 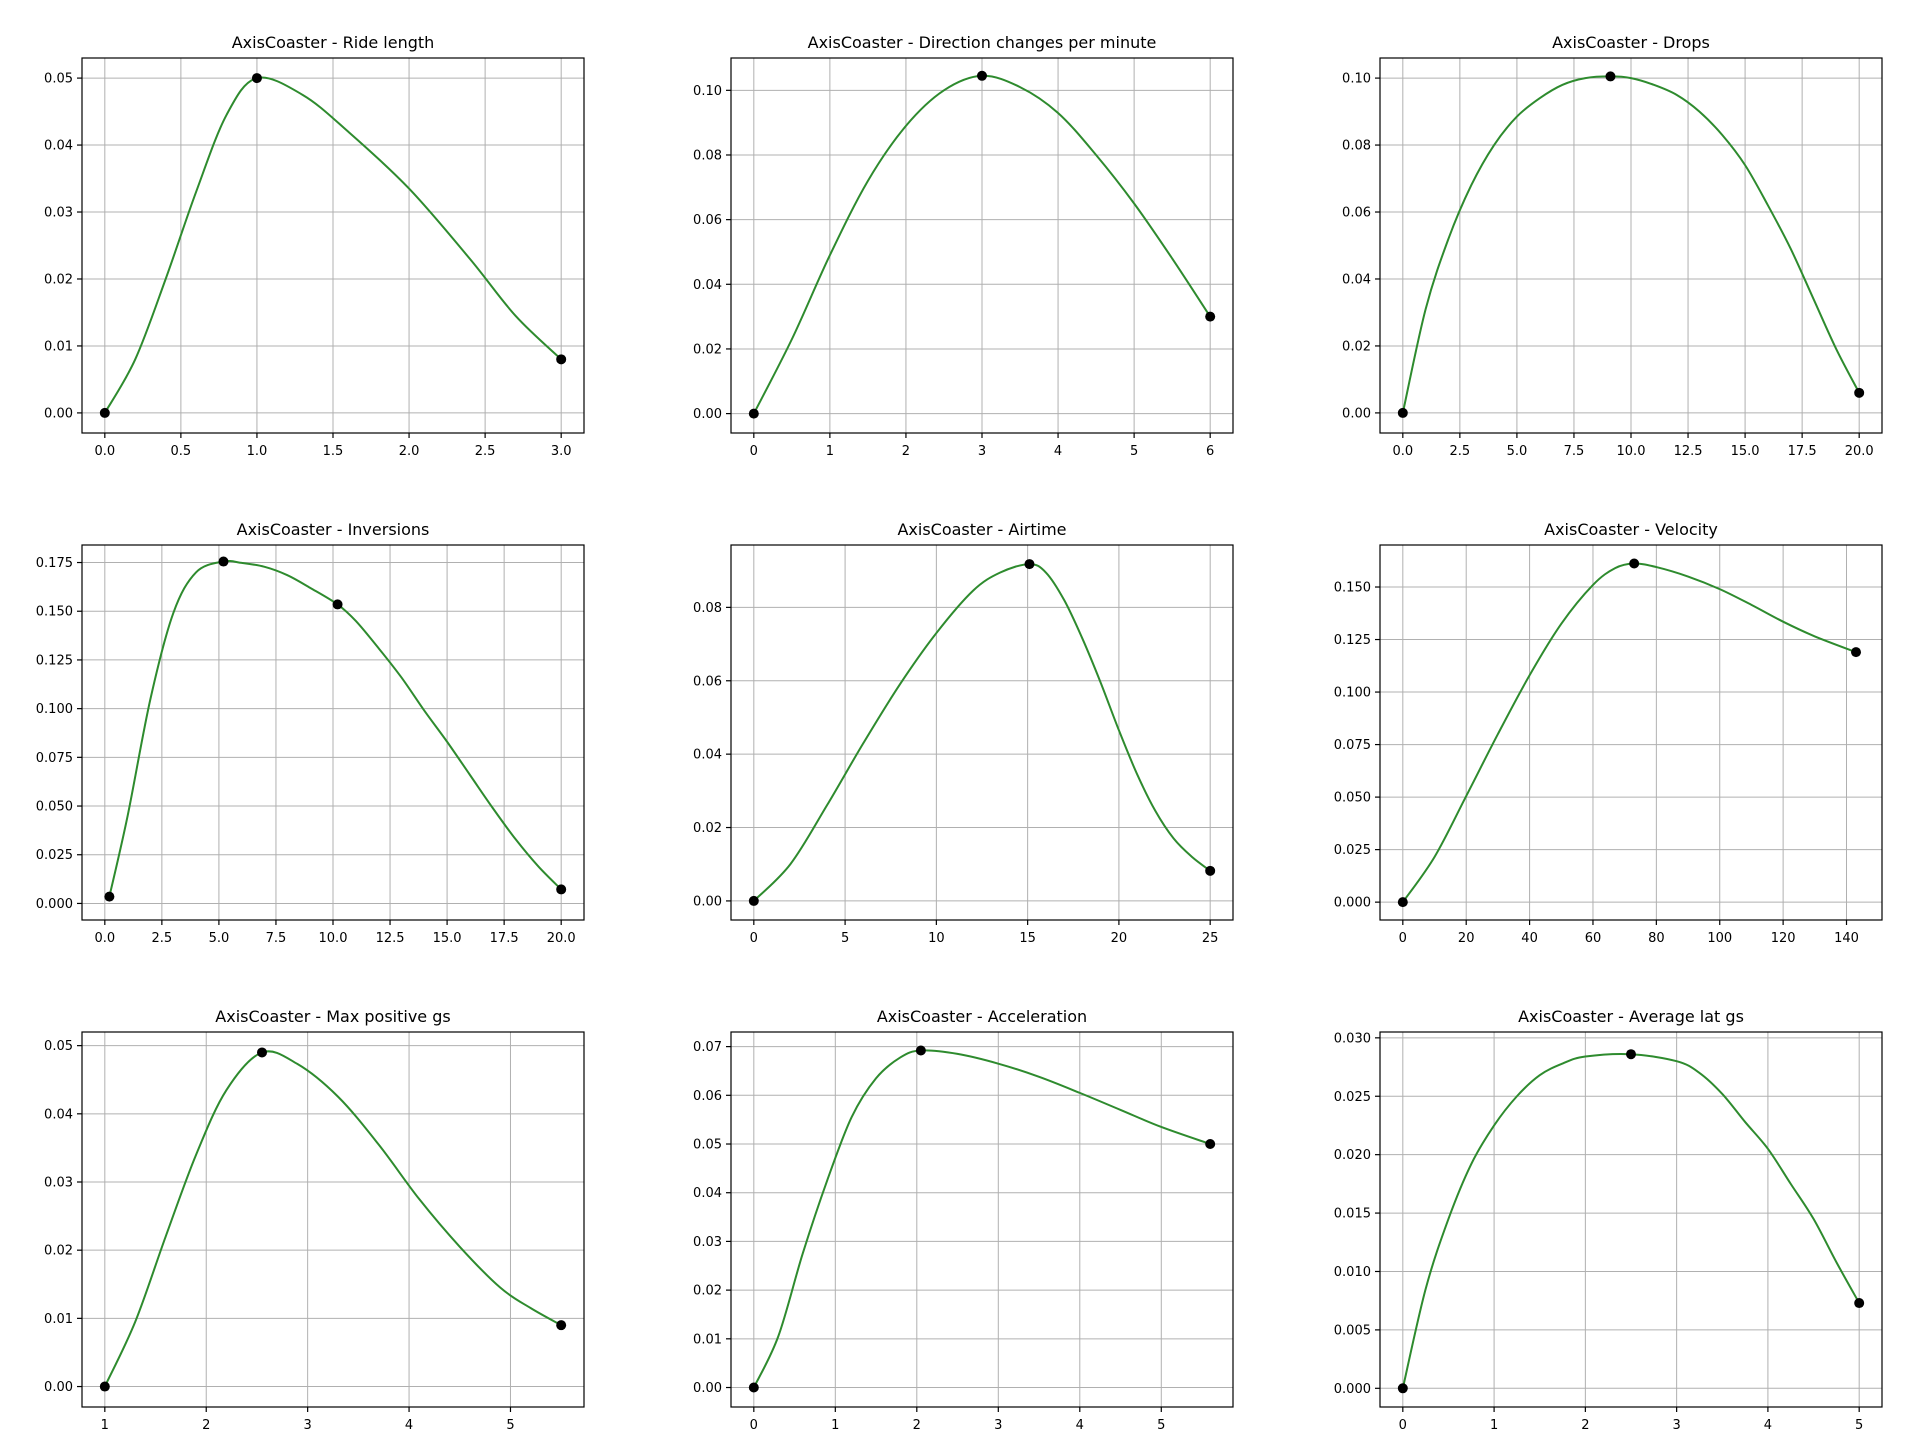 What do you see at coordinates (54, 807) in the screenshot?
I see `y-tick-label: 0.050` at bounding box center [54, 807].